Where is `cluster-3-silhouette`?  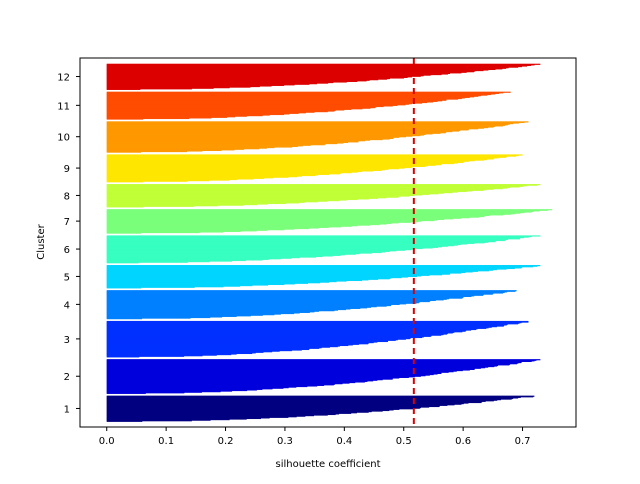 cluster-3-silhouette is located at coordinates (317, 339).